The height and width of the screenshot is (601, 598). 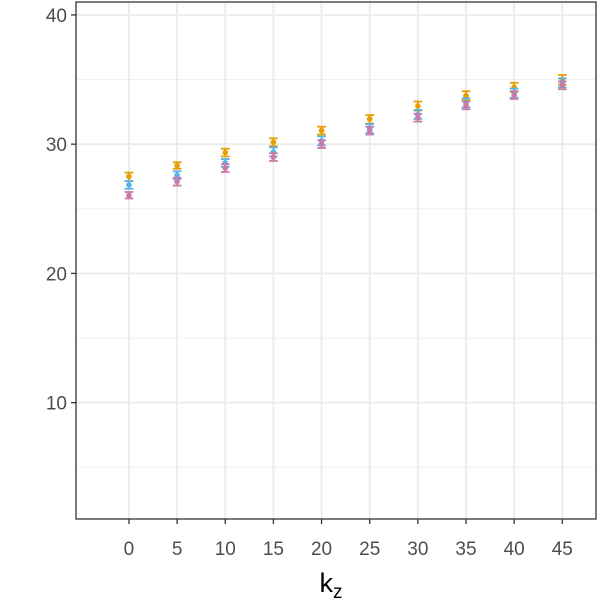 I want to click on y-tick-label: 30, so click(x=56, y=145).